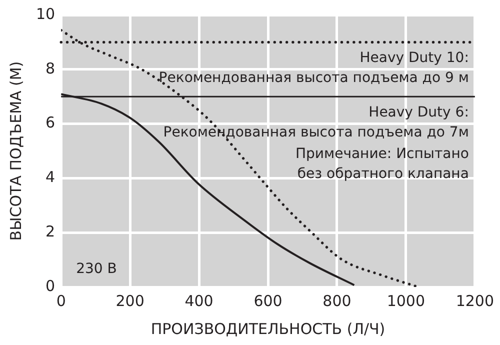  What do you see at coordinates (51, 285) in the screenshot?
I see `y-tick-label: 0` at bounding box center [51, 285].